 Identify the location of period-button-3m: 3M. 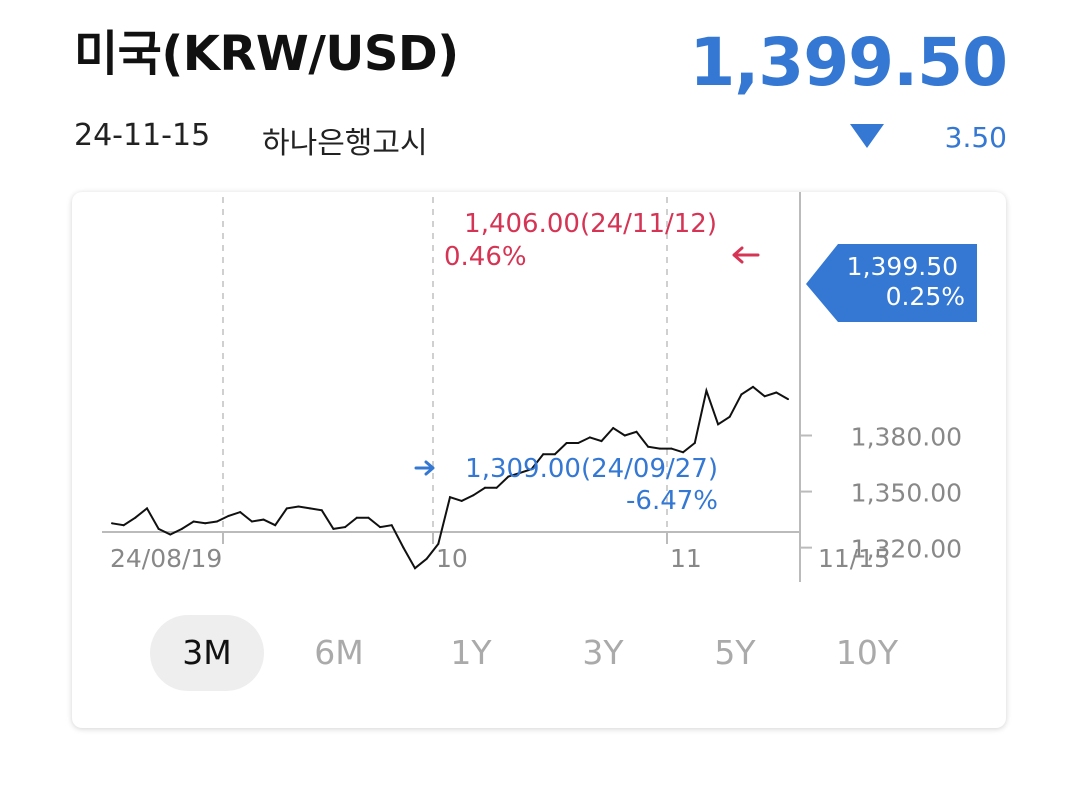
(207, 653).